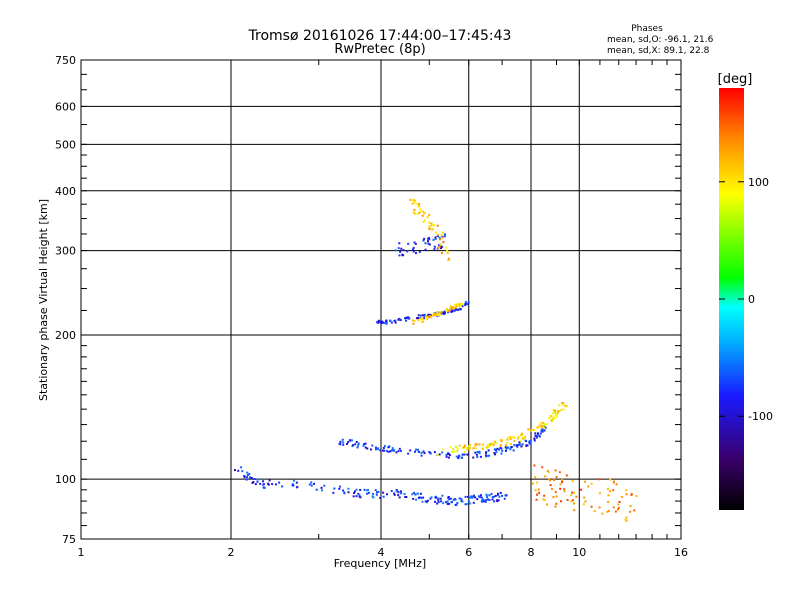 This screenshot has height=600, width=800. I want to click on y-axis-label: Stationary phase Virtual Height [km], so click(43, 300).